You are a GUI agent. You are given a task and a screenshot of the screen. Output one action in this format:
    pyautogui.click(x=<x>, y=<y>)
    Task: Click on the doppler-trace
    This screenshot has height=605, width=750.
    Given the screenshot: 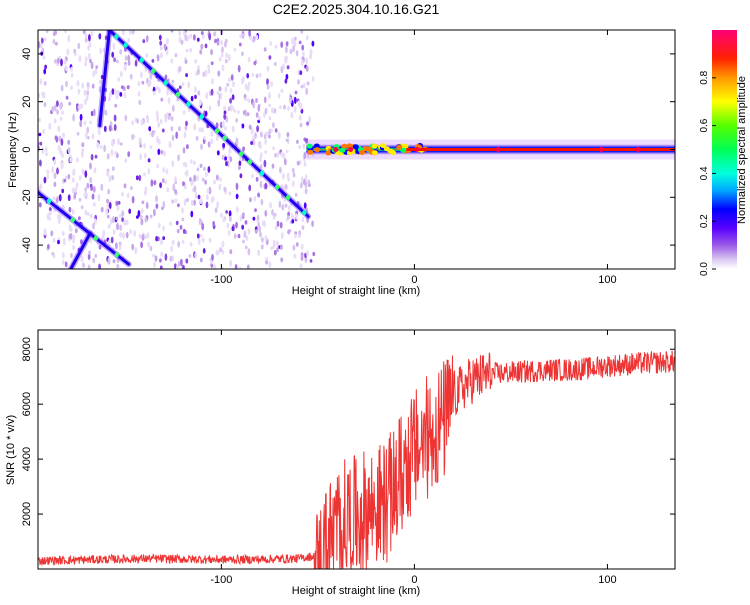 What is the action you would take?
    pyautogui.click(x=80, y=250)
    